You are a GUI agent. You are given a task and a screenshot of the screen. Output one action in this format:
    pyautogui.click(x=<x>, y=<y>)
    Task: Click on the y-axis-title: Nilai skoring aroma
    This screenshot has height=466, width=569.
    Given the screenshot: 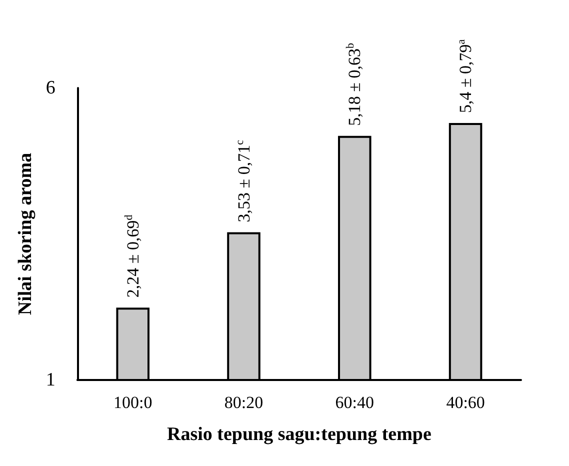 What is the action you would take?
    pyautogui.click(x=25, y=234)
    